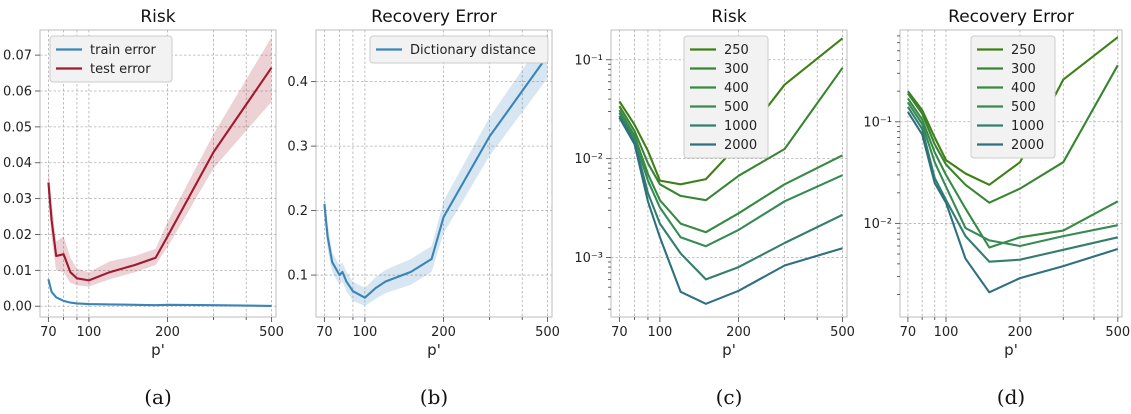 This screenshot has height=414, width=1131. What do you see at coordinates (17, 235) in the screenshot?
I see `y-tick-label: 0.02` at bounding box center [17, 235].